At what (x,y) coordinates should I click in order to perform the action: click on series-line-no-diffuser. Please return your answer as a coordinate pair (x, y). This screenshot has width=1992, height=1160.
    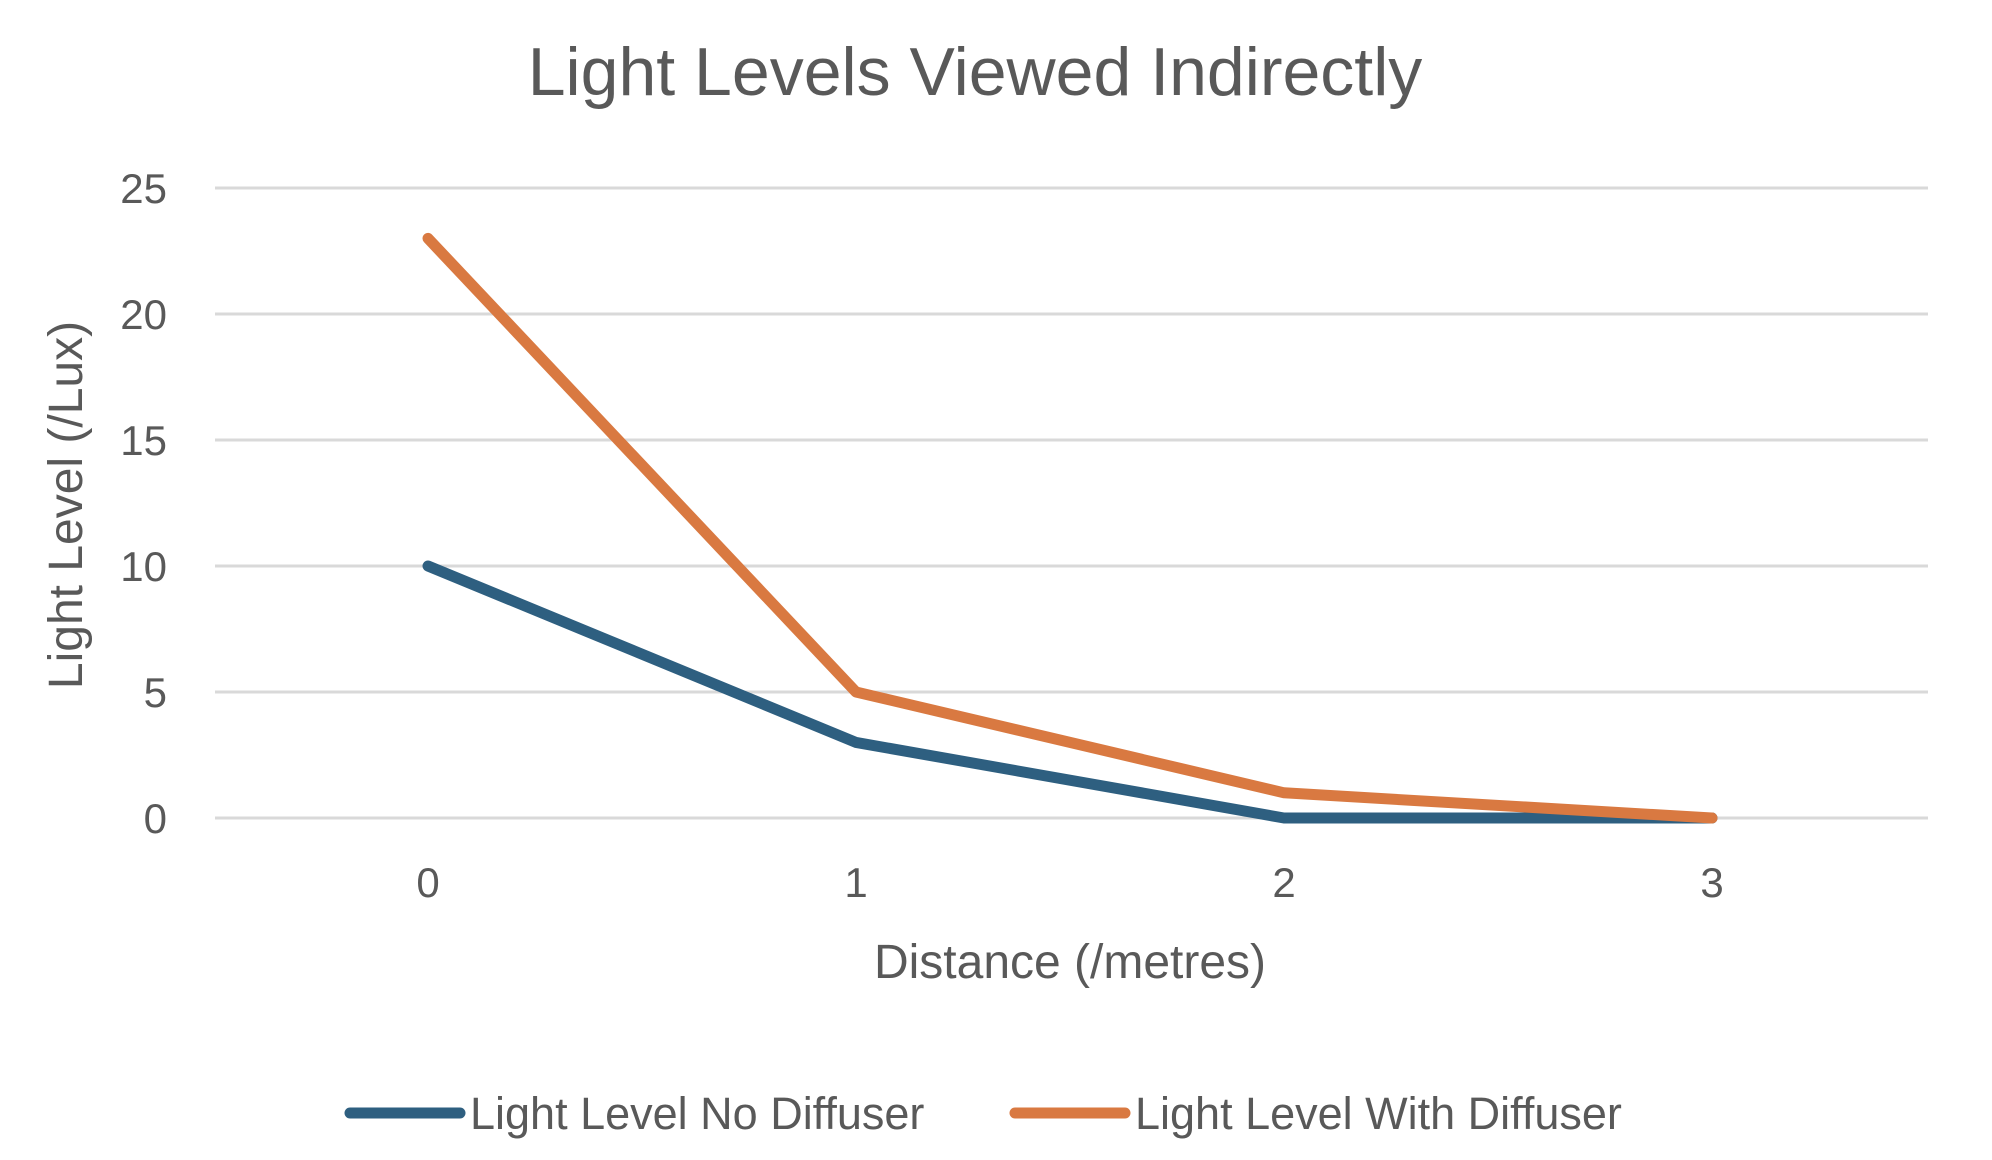
    Looking at the image, I should click on (1070, 692).